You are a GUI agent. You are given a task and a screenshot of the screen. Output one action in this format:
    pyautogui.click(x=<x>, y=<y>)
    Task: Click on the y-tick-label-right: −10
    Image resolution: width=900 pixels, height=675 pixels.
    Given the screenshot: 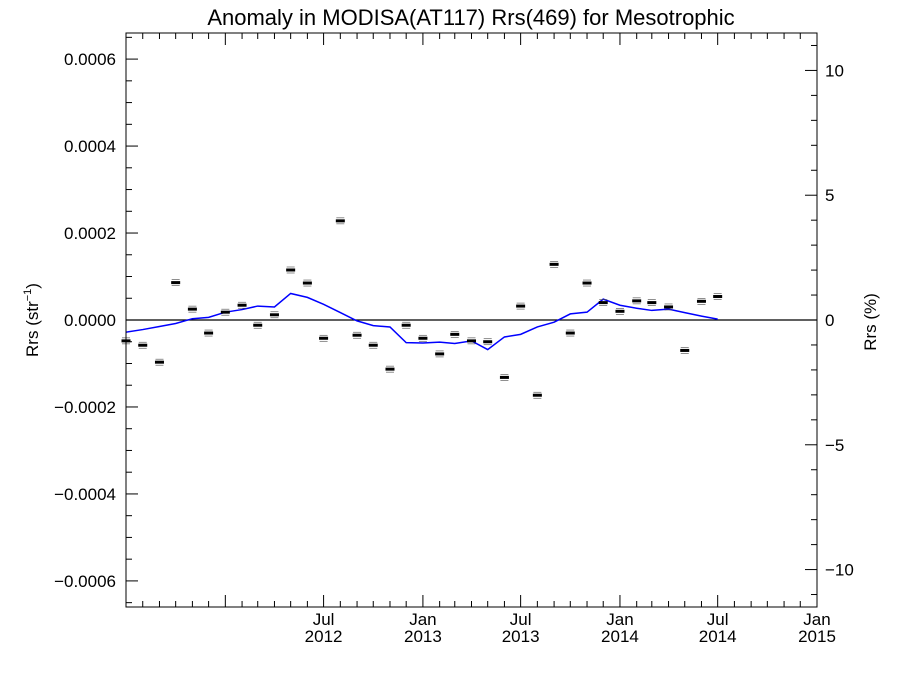 What is the action you would take?
    pyautogui.click(x=839, y=570)
    